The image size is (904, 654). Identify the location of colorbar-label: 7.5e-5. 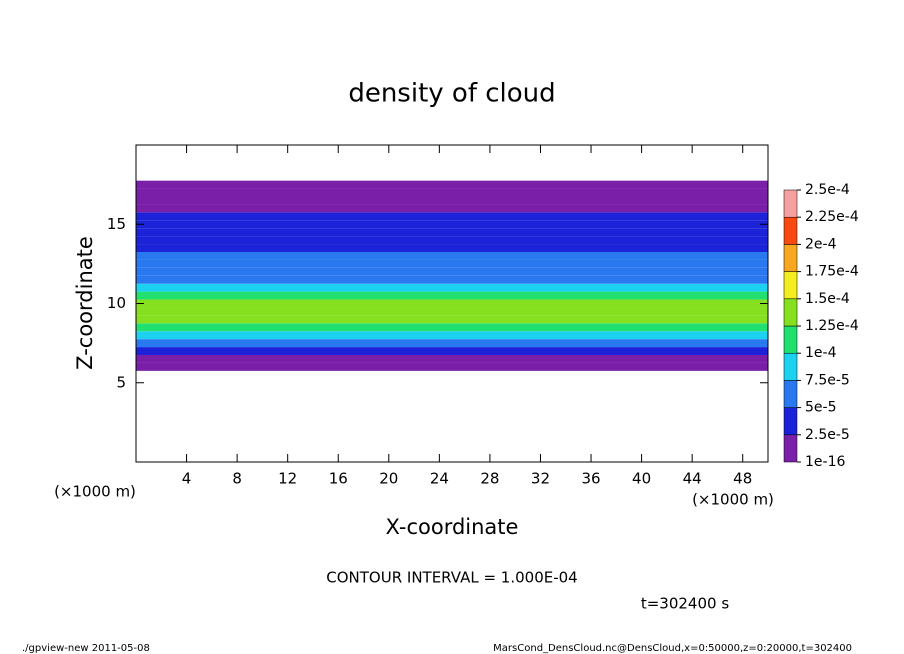
(827, 380).